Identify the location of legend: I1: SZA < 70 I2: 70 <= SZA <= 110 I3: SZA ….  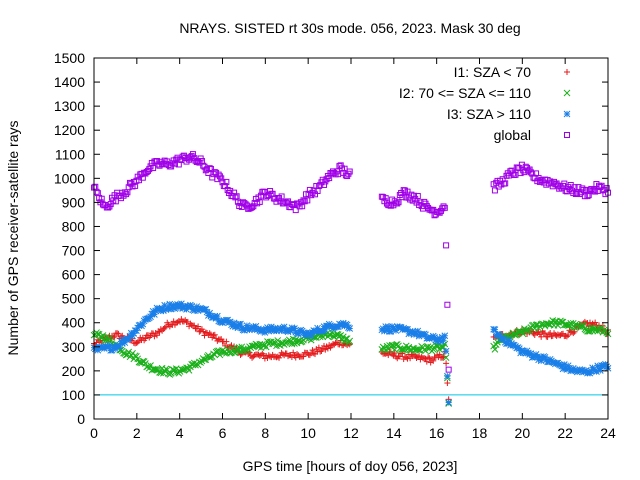
(485, 103).